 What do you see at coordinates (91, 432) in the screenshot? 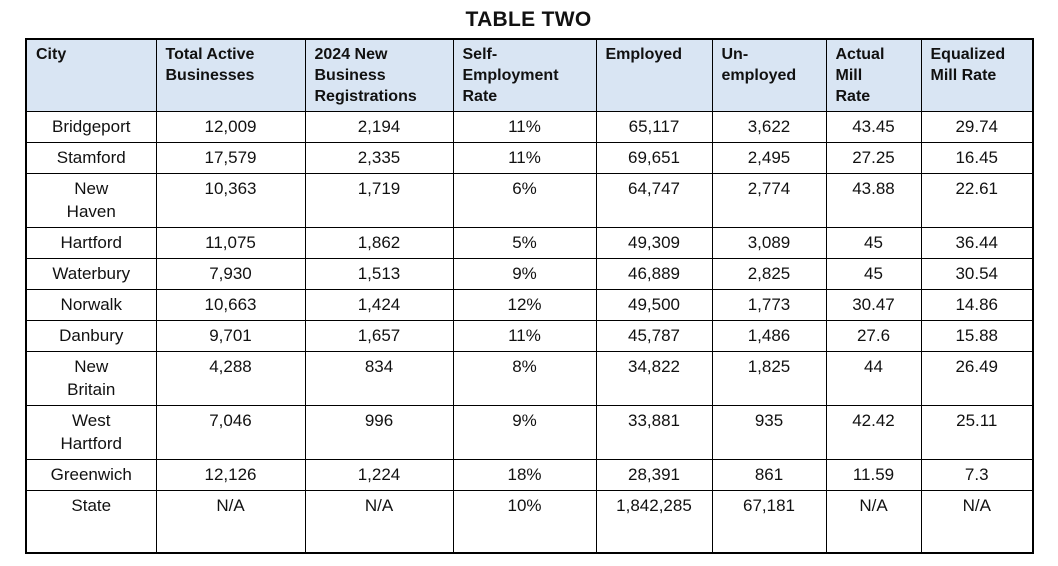
I see `city-cell: West Hartford` at bounding box center [91, 432].